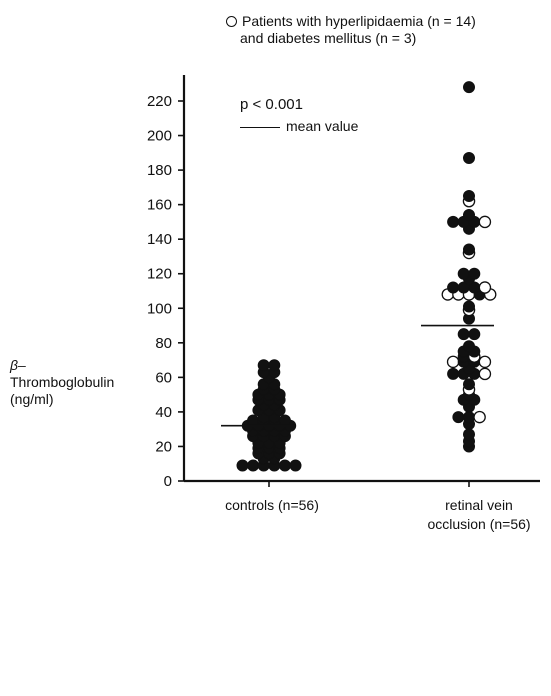 The height and width of the screenshot is (696, 551). I want to click on y-axis-label-line-3: (ng/ml), so click(32, 399).